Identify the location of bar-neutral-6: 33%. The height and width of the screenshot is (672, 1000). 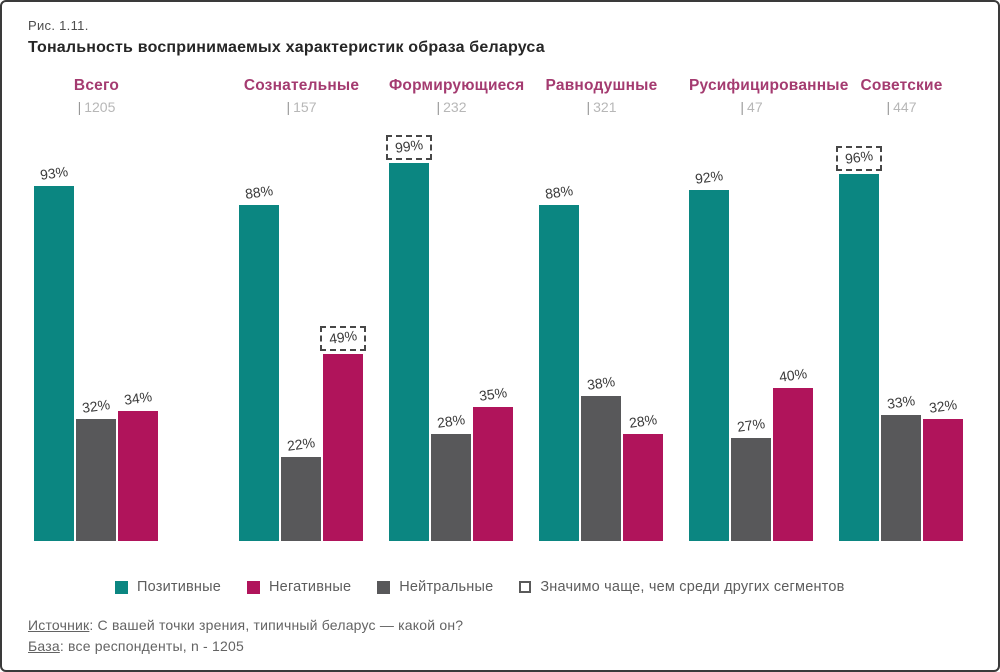
(901, 332).